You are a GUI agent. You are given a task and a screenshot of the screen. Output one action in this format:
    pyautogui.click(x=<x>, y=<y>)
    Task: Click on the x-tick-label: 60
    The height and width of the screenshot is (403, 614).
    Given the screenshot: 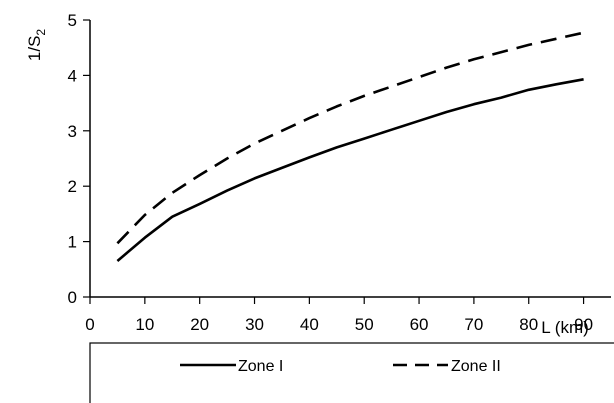 What is the action you would take?
    pyautogui.click(x=419, y=324)
    